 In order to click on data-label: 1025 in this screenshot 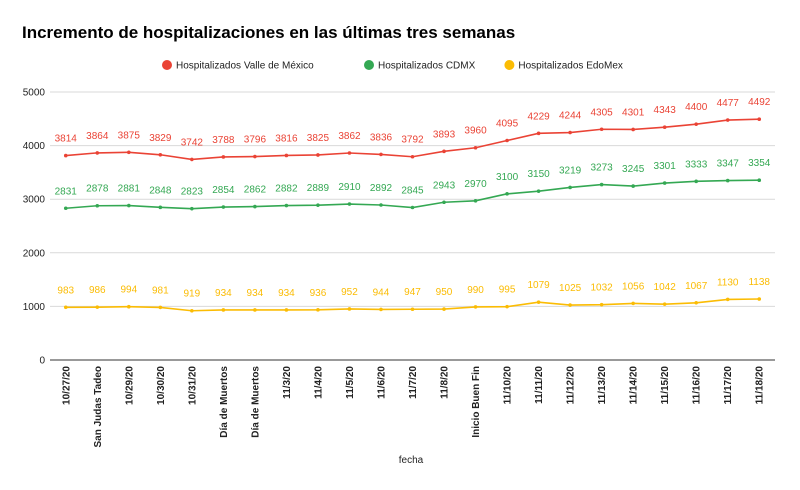, I will do `click(570, 288)`.